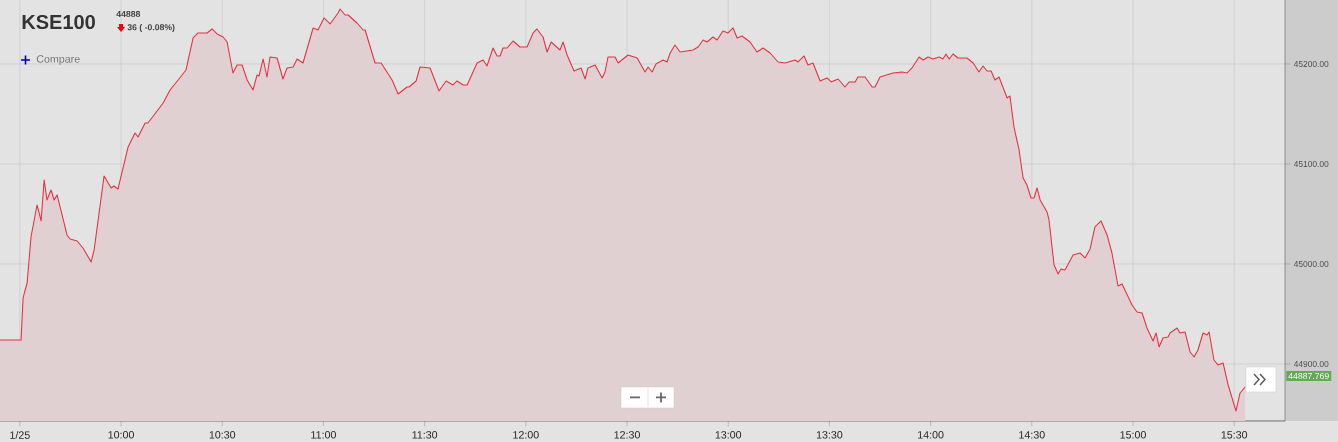 The height and width of the screenshot is (442, 1338). What do you see at coordinates (1308, 376) in the screenshot?
I see `text: 44887.769` at bounding box center [1308, 376].